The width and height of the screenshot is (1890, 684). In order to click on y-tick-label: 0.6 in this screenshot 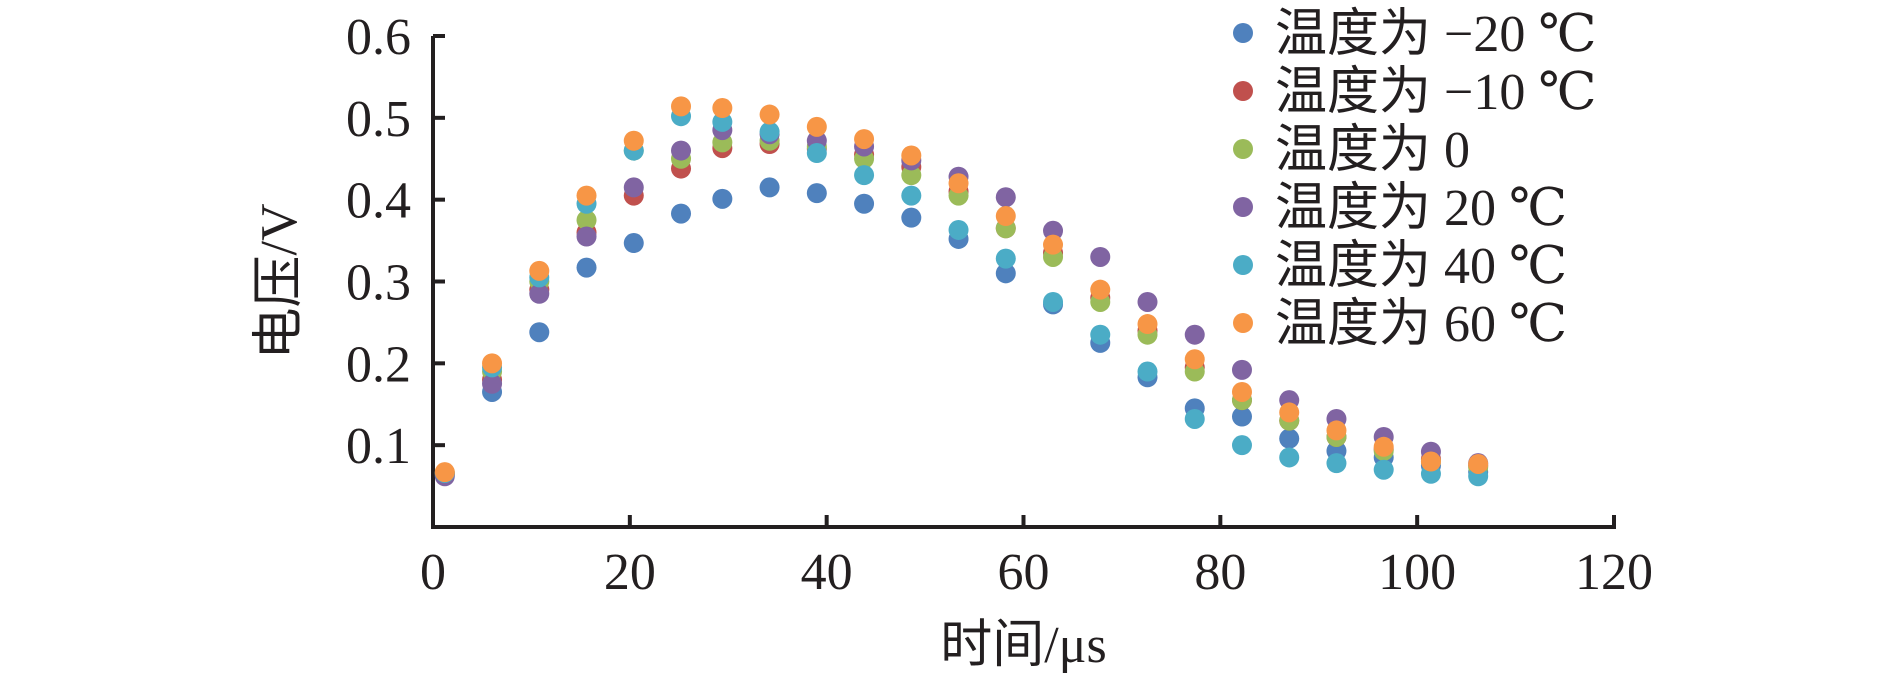, I will do `click(378, 37)`.